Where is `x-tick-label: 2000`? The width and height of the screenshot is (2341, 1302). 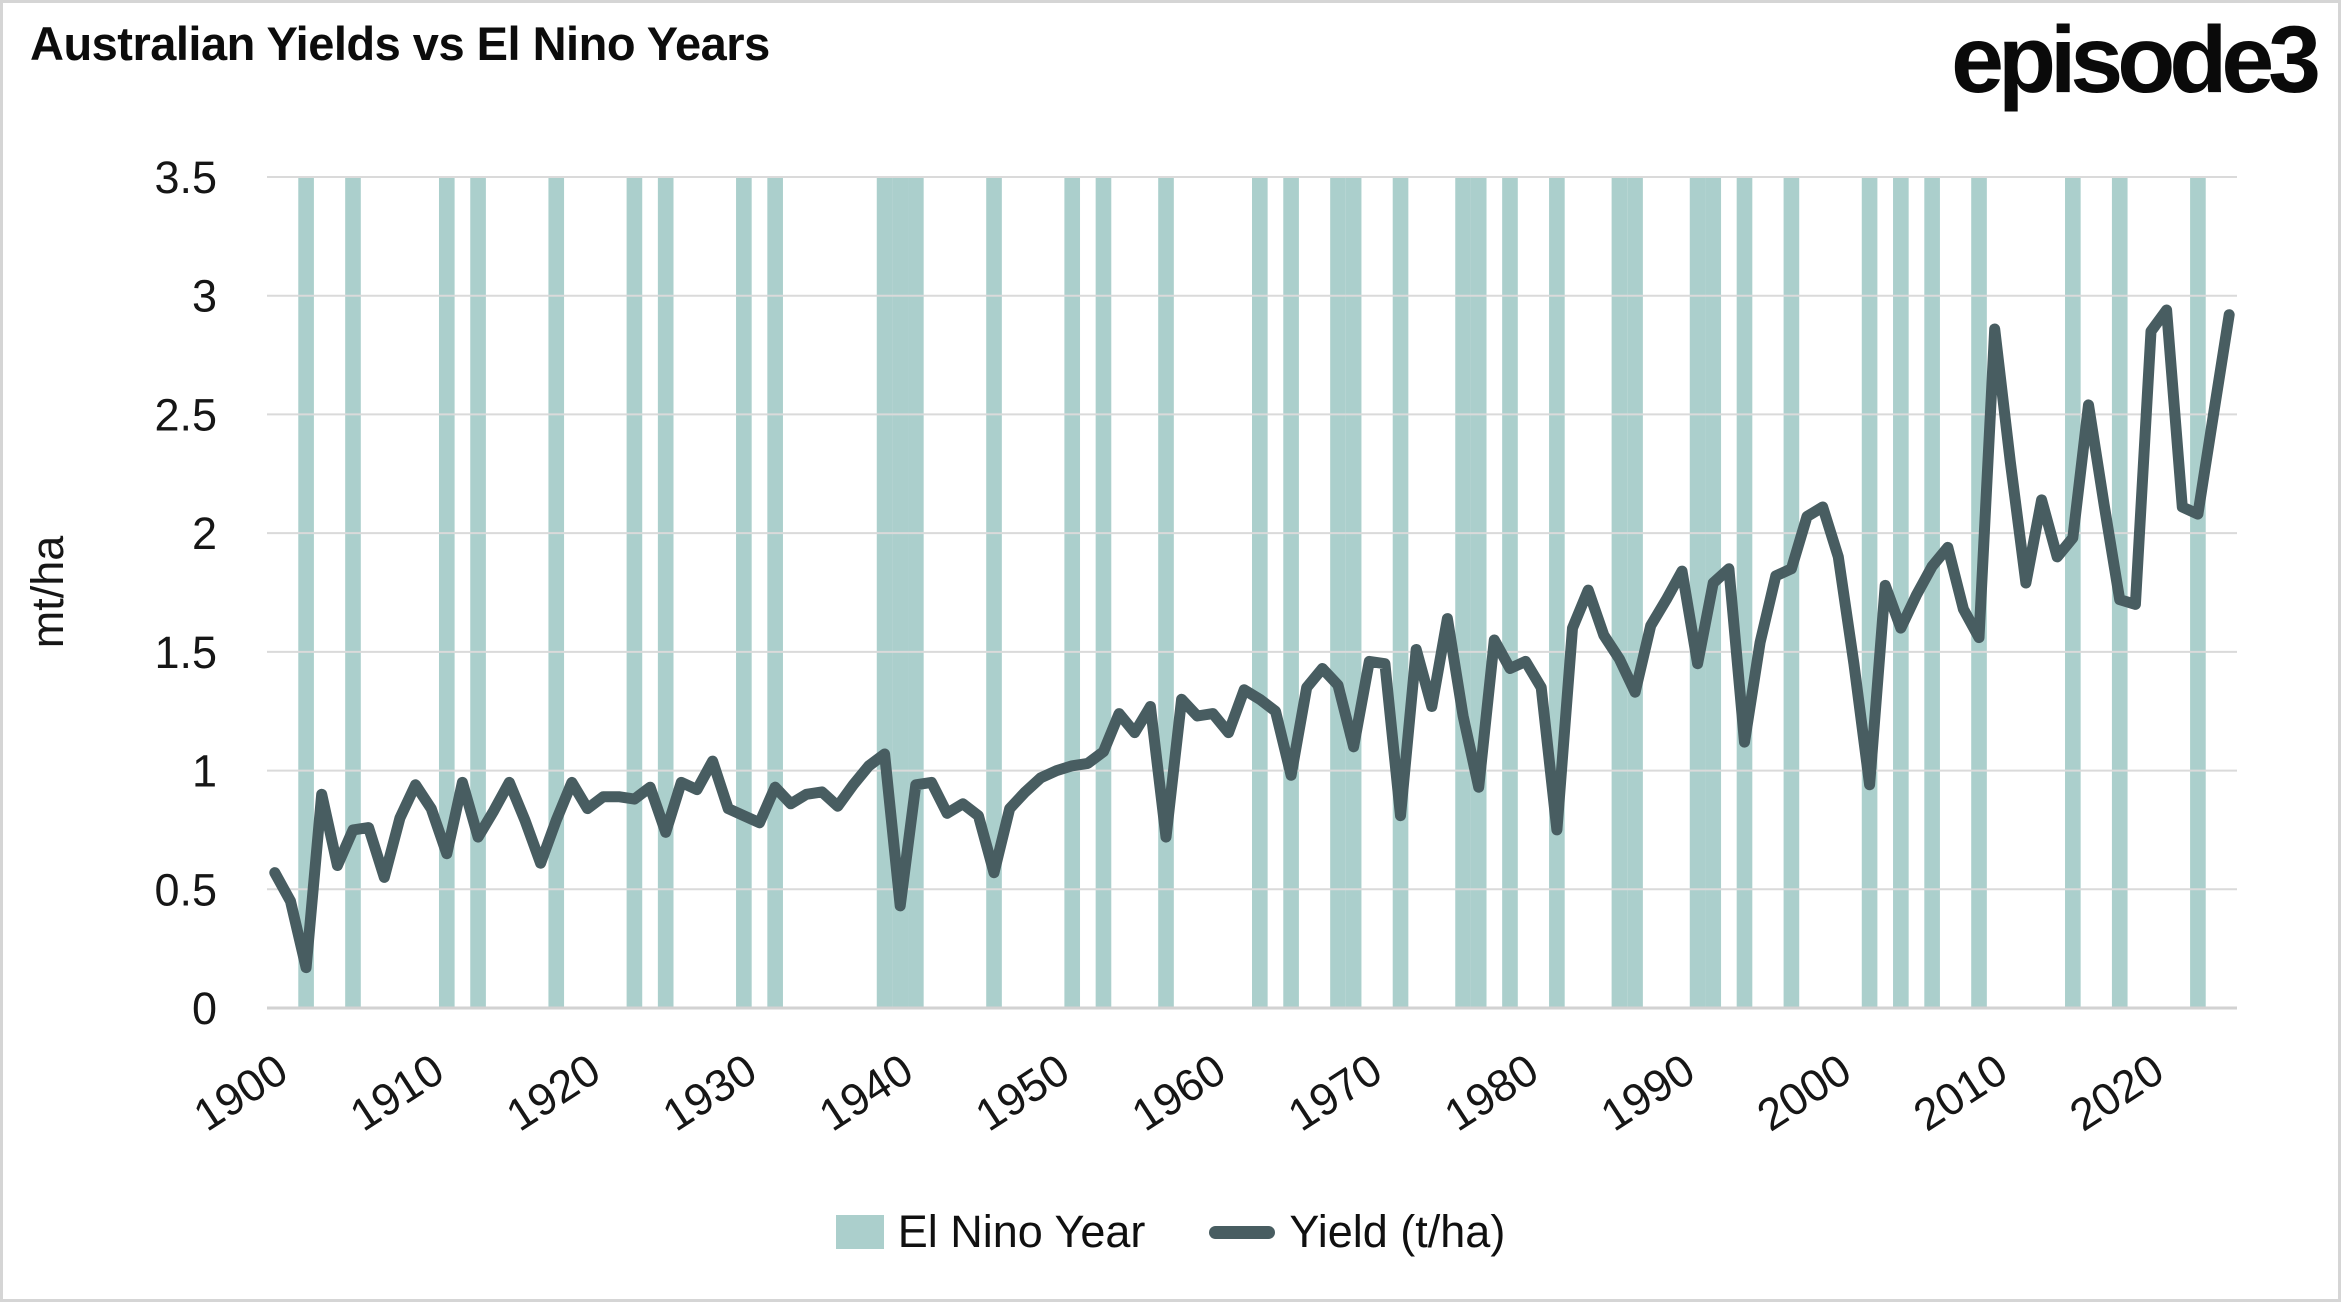 x-tick-label: 2000 is located at coordinates (1804, 1092).